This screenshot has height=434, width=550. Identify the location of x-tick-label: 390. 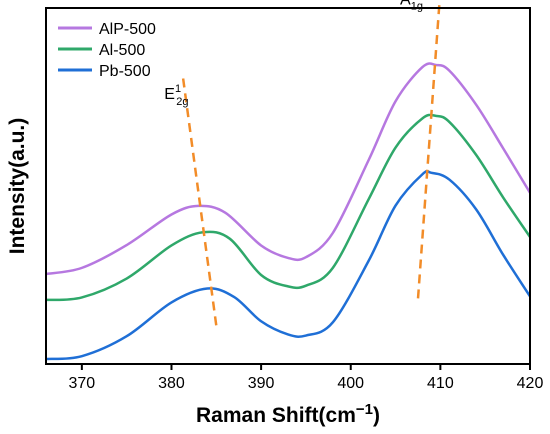
(261, 383).